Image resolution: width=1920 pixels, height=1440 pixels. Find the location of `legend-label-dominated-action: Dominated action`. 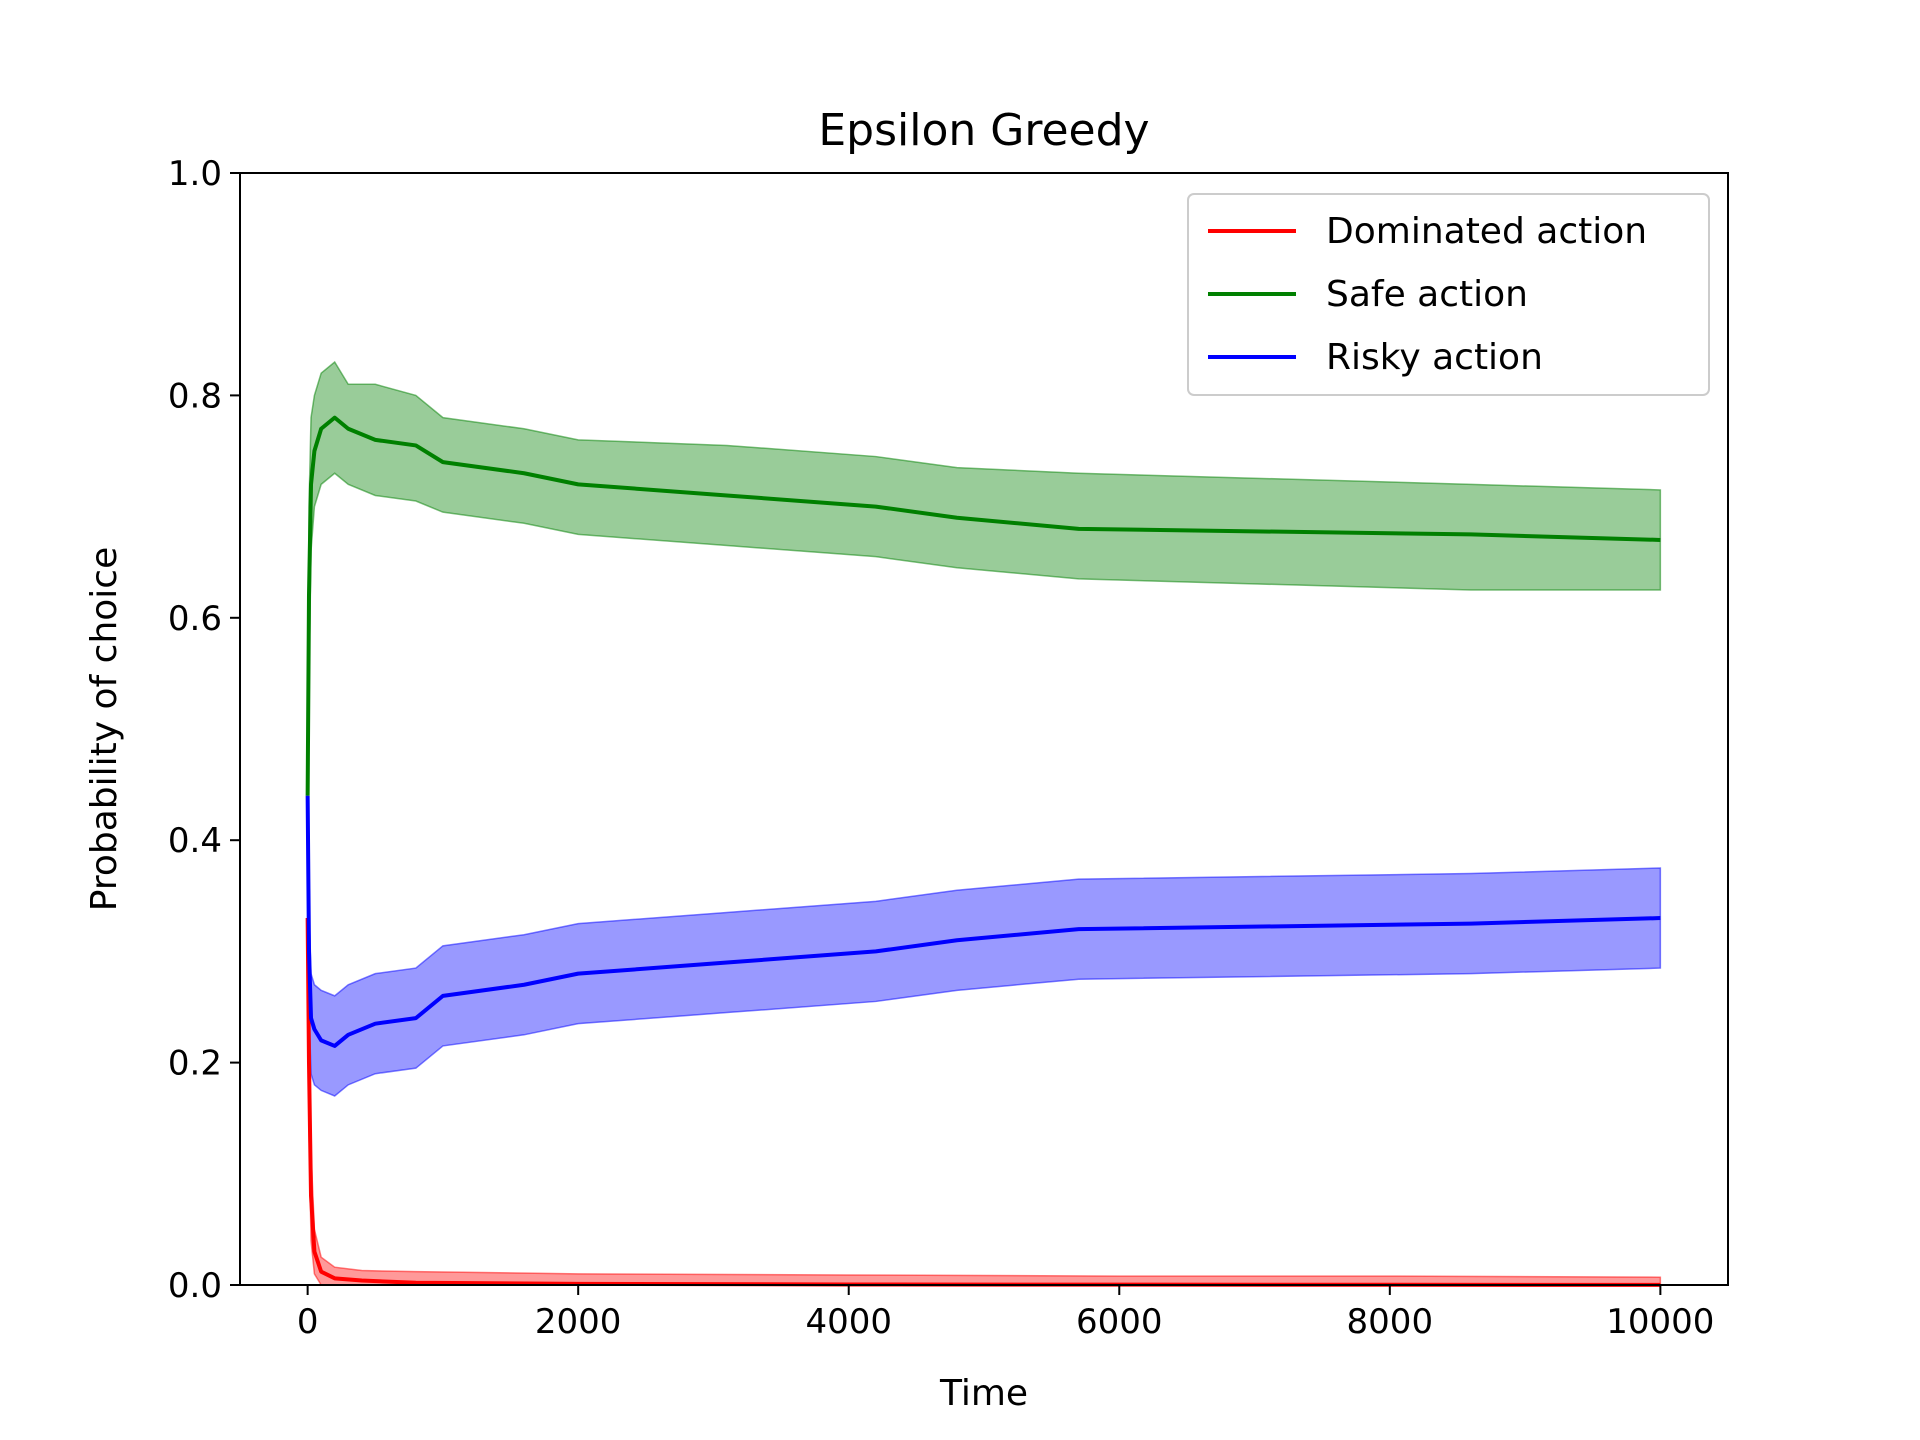

legend-label-dominated-action: Dominated action is located at coordinates (1486, 231).